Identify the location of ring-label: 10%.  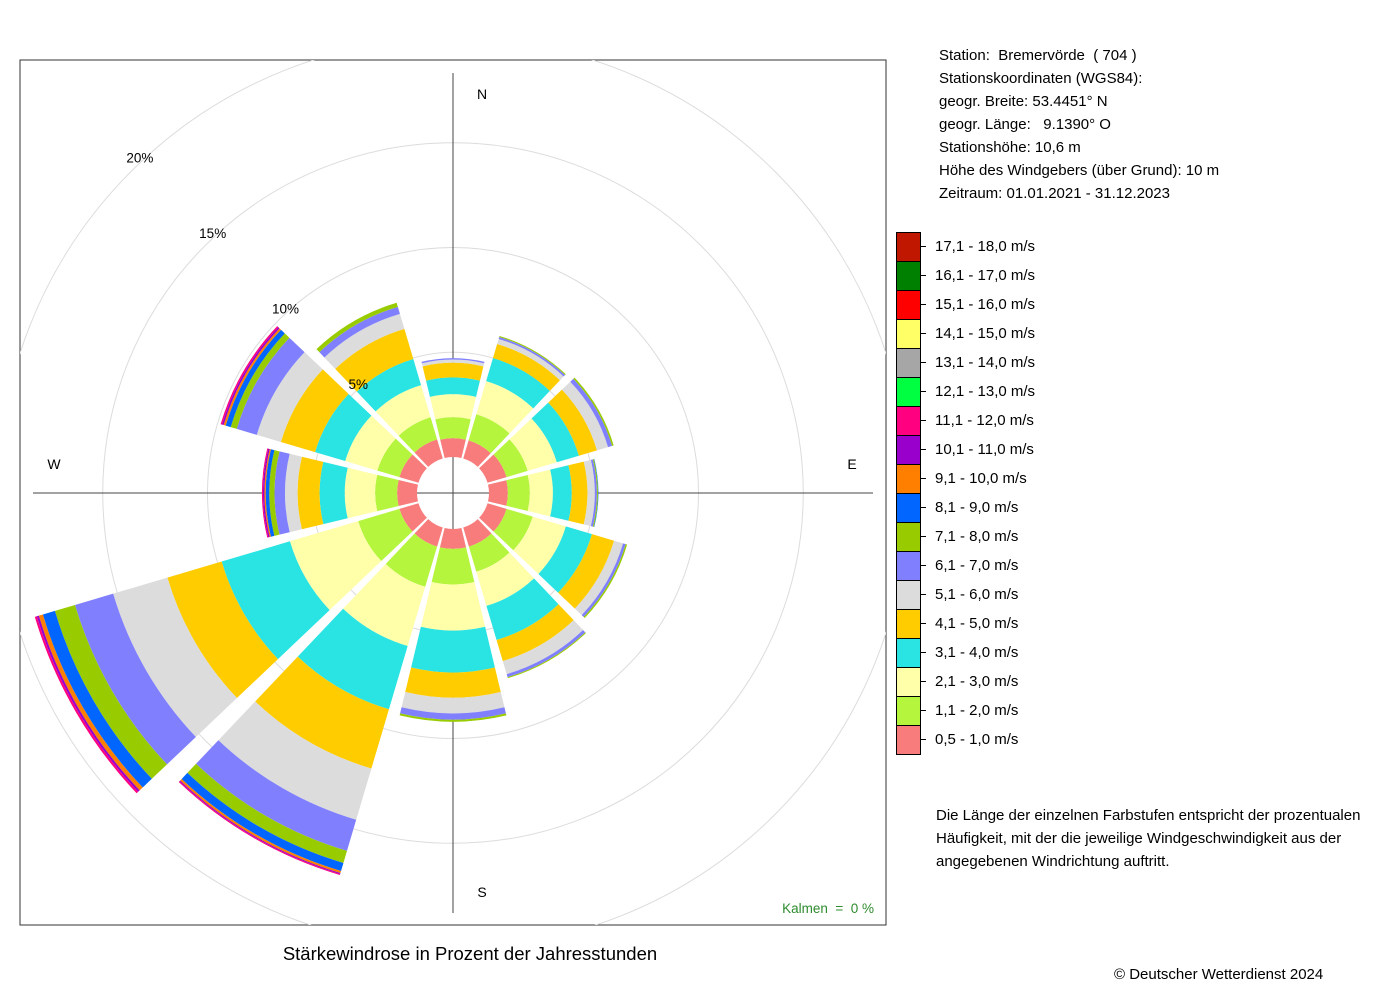
(285, 308).